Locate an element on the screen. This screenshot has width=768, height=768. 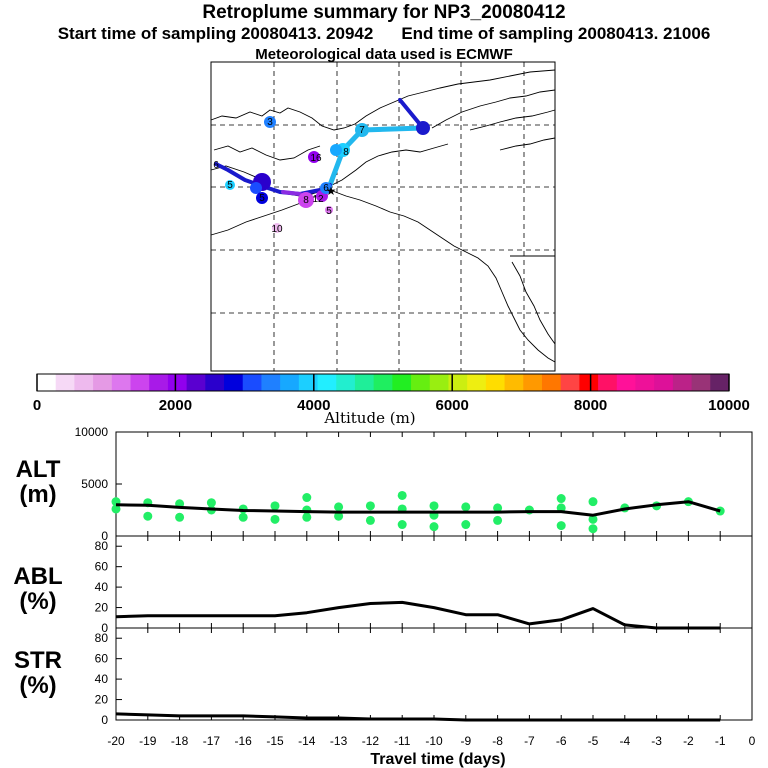
map-day-label: 10 is located at coordinates (277, 229).